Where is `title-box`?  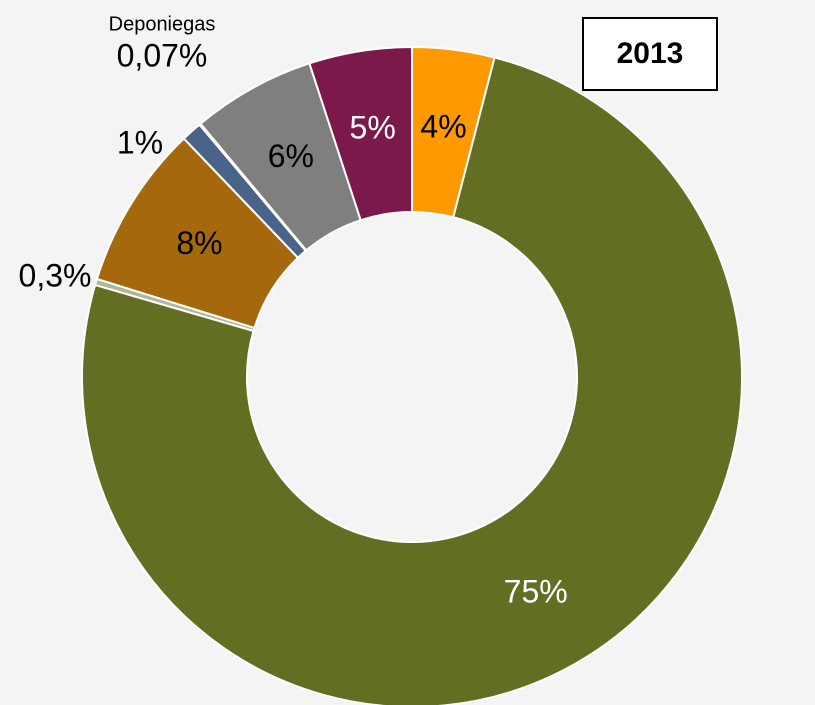
title-box is located at coordinates (650, 54).